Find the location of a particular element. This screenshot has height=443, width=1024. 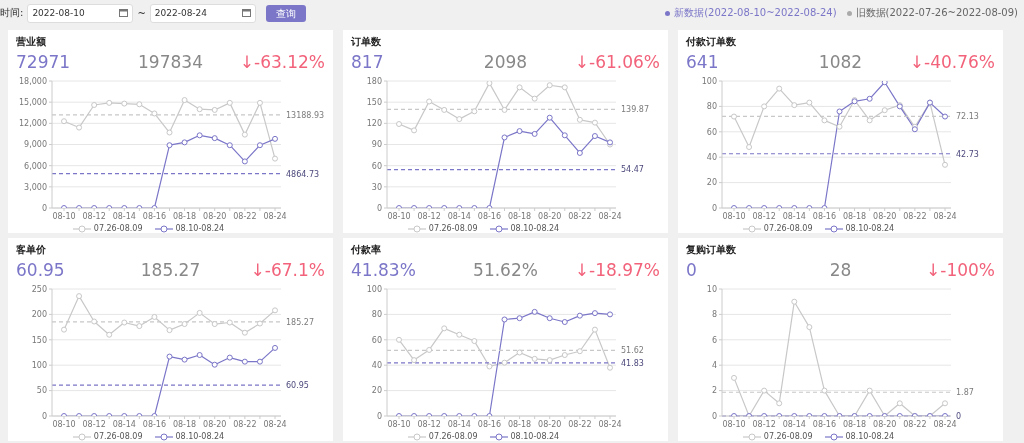

text: 1082 is located at coordinates (840, 62).